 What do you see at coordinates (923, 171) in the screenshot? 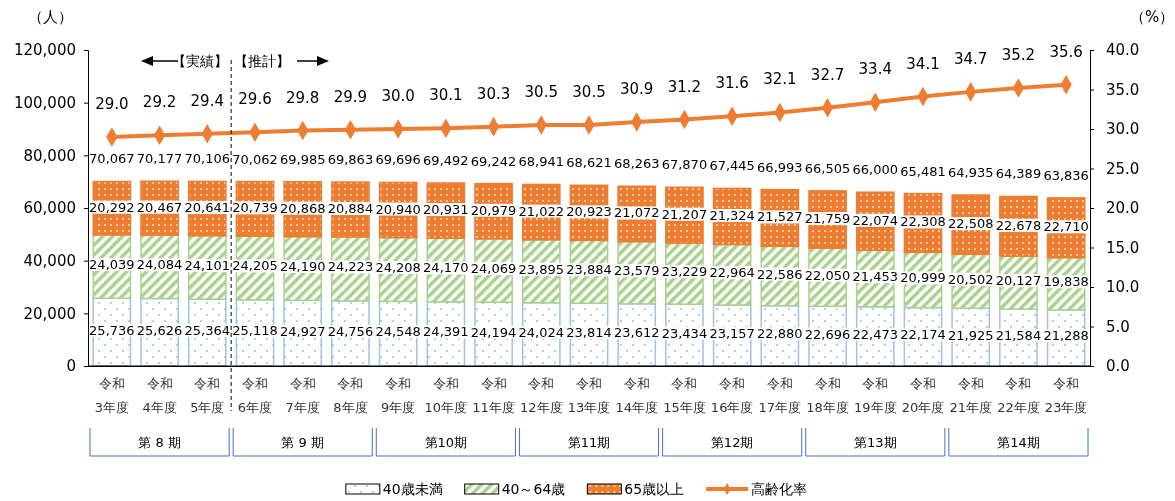
I see `total-label: 65,481` at bounding box center [923, 171].